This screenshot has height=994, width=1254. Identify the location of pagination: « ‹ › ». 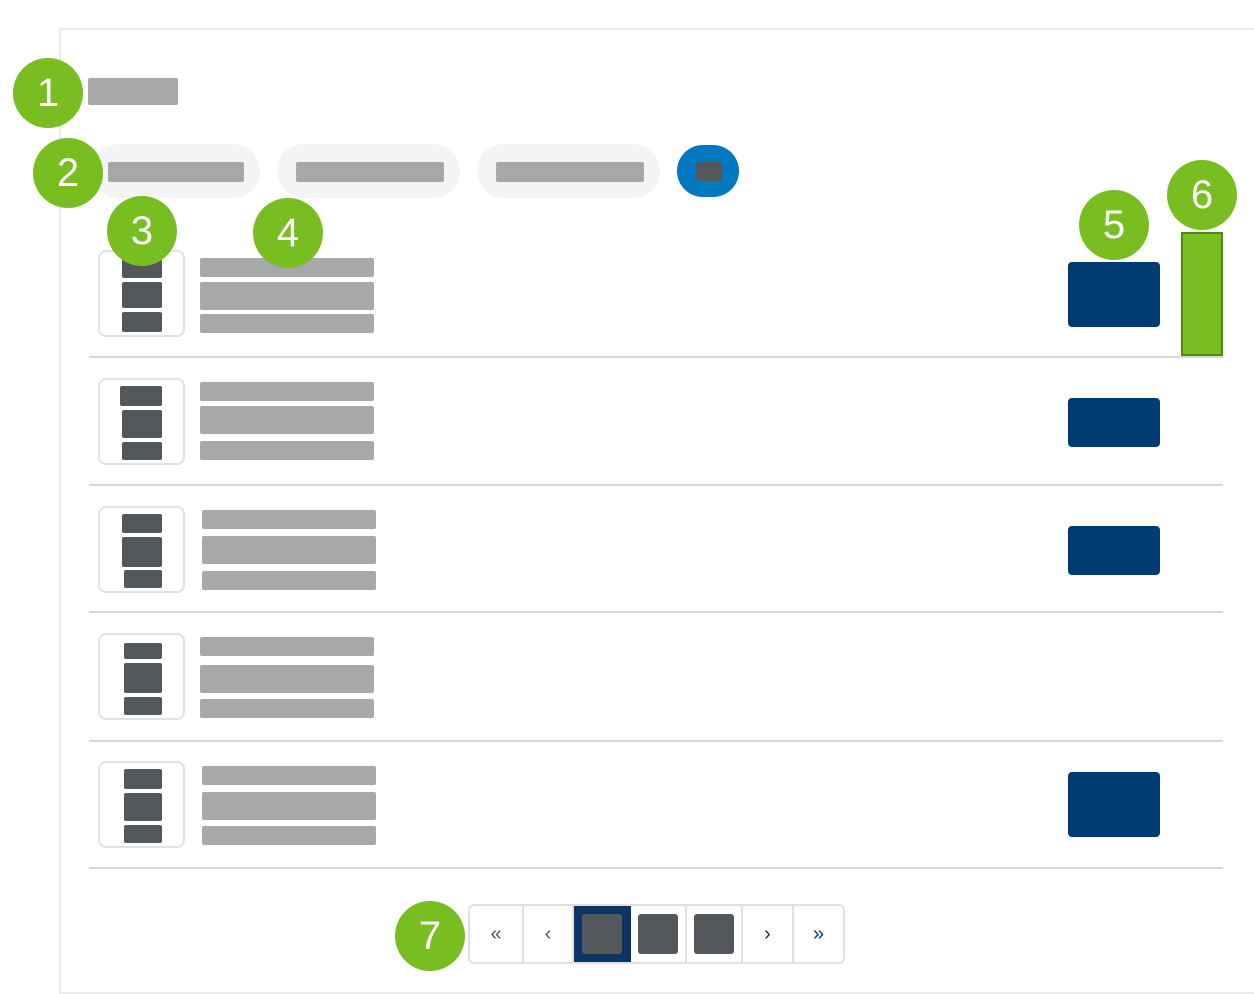
(656, 934).